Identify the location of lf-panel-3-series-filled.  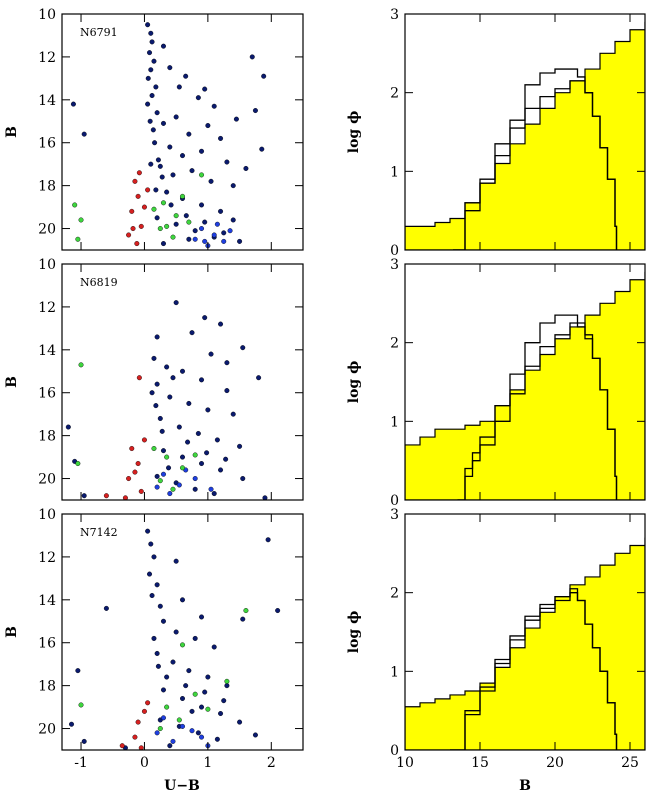
(525, 643).